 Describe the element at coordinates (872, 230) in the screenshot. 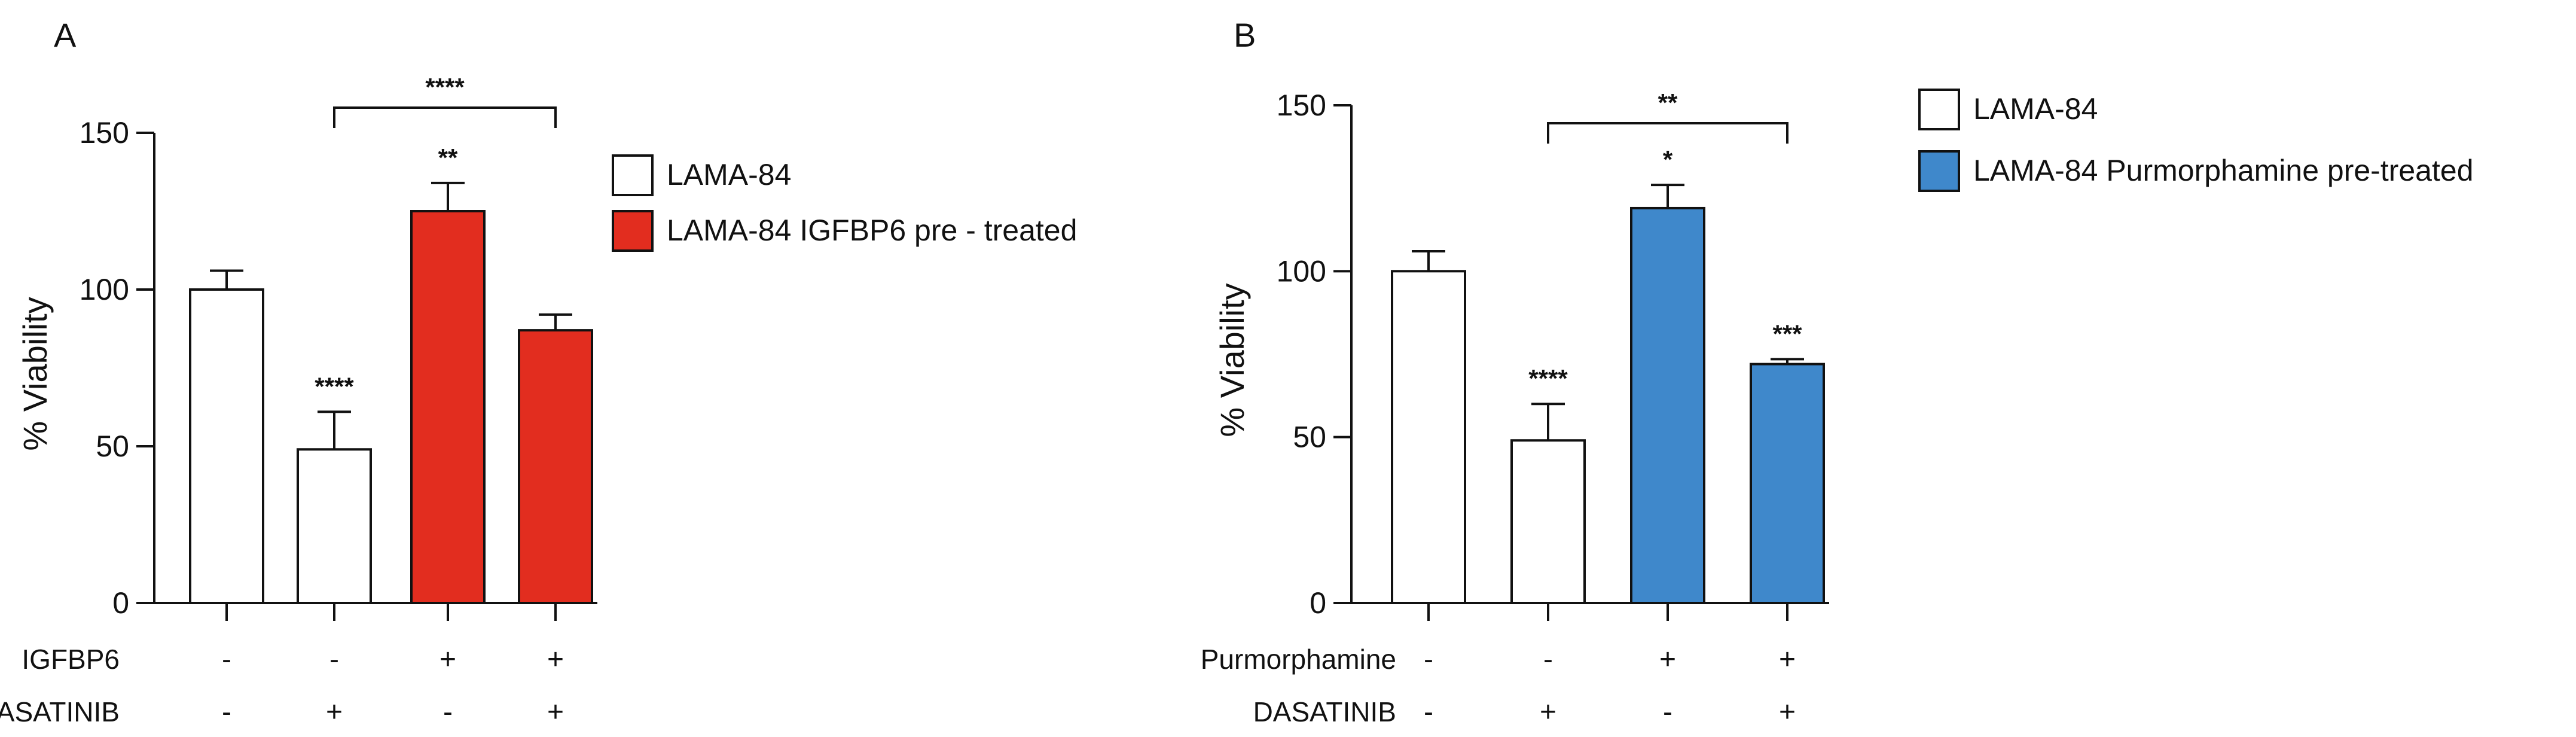

I see `legend-label: LAMA-84 IGFBP6 pre - treated` at that location.